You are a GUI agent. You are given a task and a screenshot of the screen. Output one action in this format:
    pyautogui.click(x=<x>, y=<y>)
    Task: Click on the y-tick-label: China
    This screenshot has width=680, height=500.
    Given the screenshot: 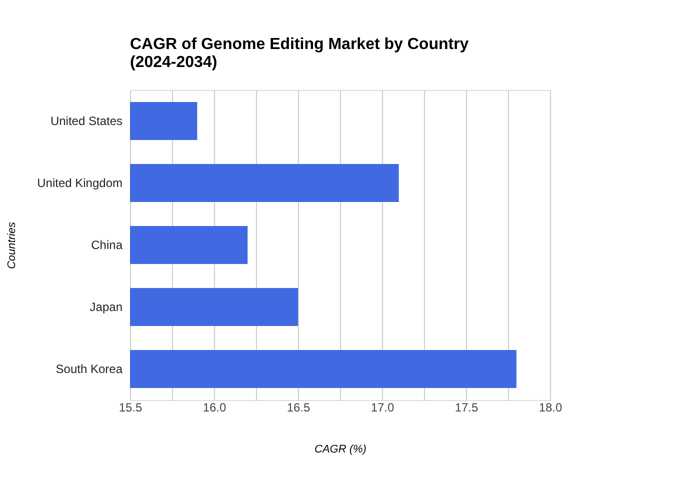 What is the action you would take?
    pyautogui.click(x=107, y=245)
    